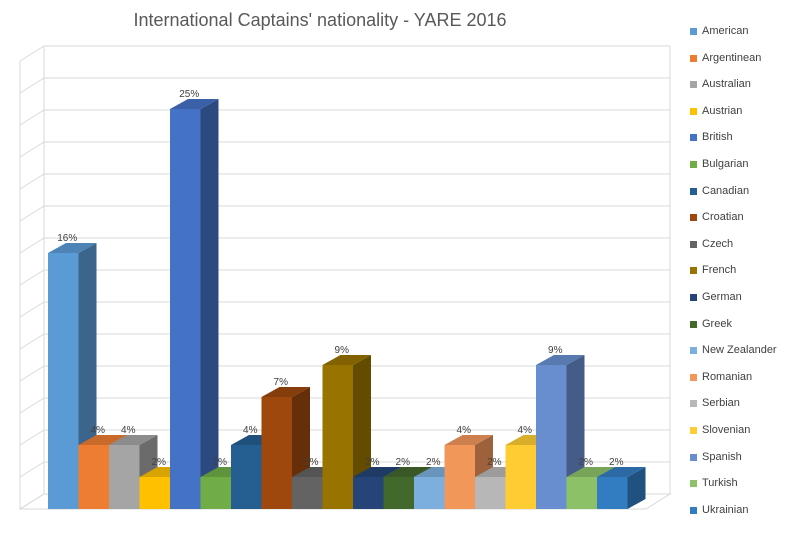 This screenshot has height=533, width=796. What do you see at coordinates (368, 493) in the screenshot?
I see `bar-german` at bounding box center [368, 493].